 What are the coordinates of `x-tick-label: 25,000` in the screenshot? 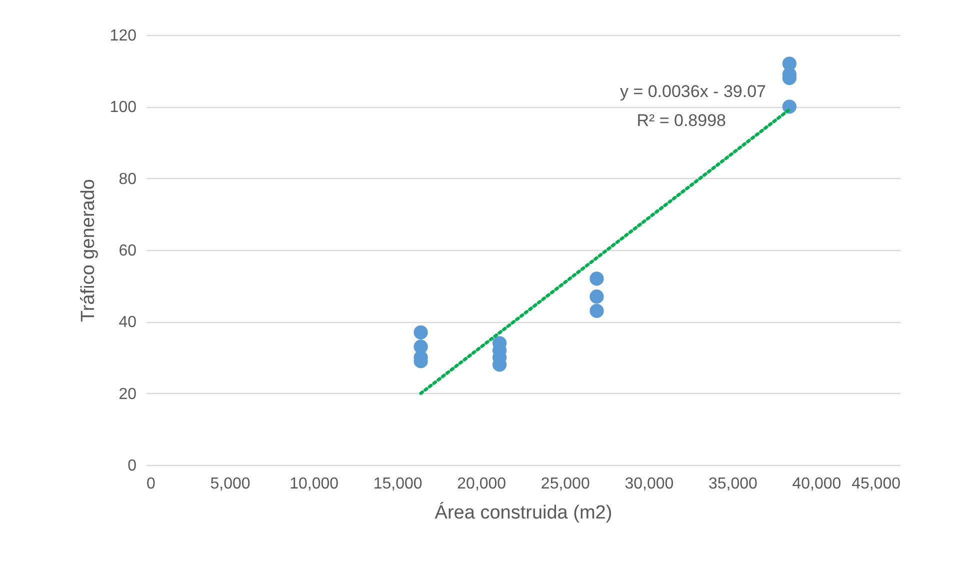 It's located at (565, 484).